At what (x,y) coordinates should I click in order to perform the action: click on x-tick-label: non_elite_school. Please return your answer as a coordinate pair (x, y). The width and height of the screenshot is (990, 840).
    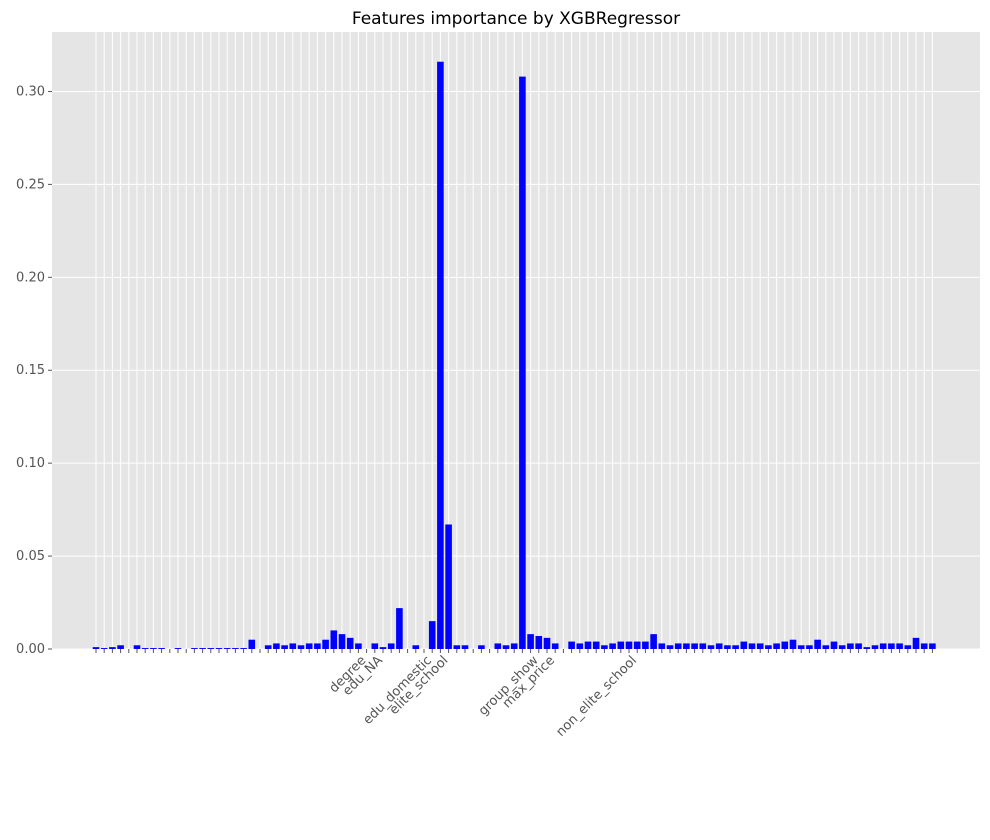
    Looking at the image, I should click on (596, 696).